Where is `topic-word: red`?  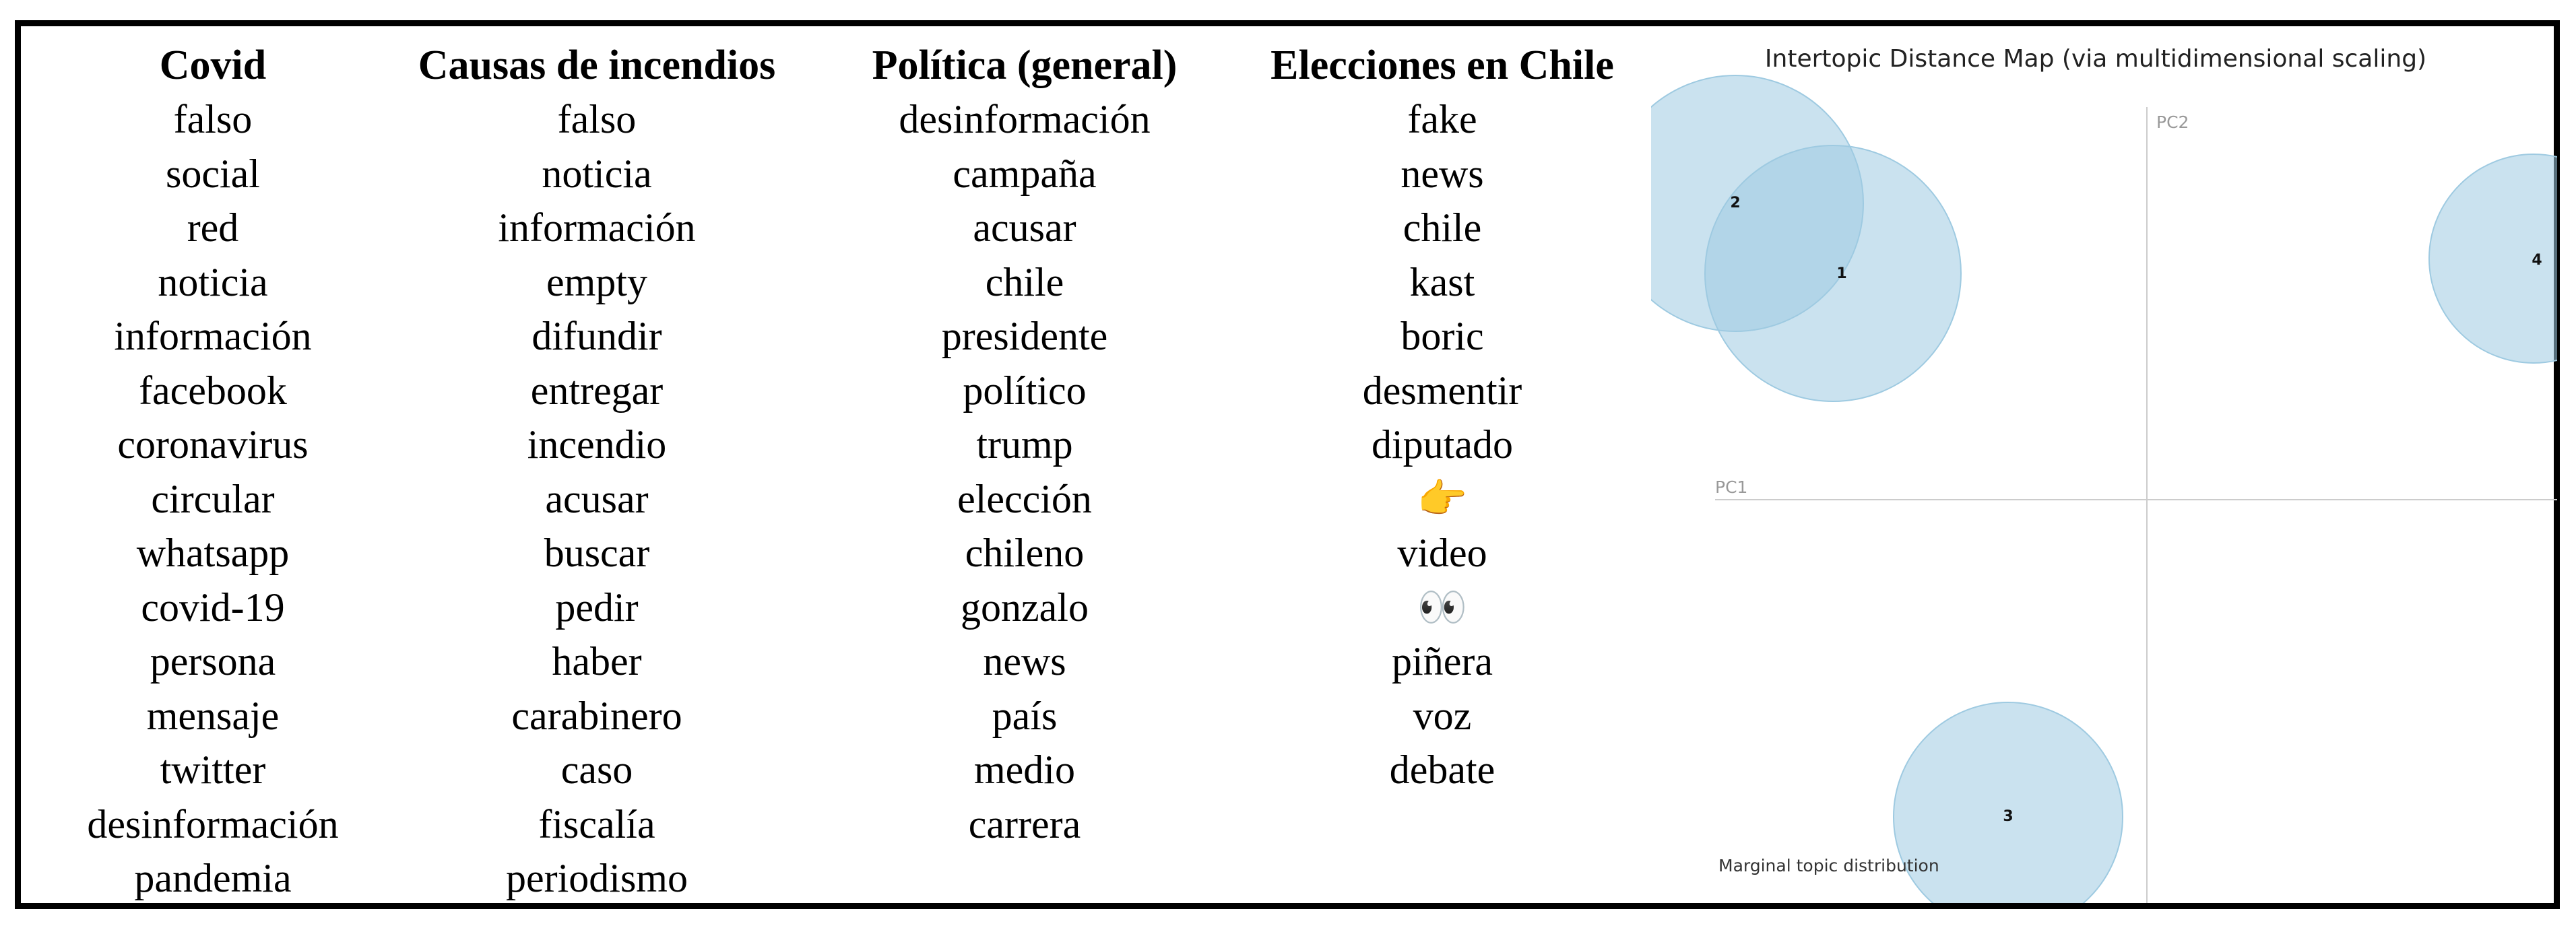 topic-word: red is located at coordinates (213, 227).